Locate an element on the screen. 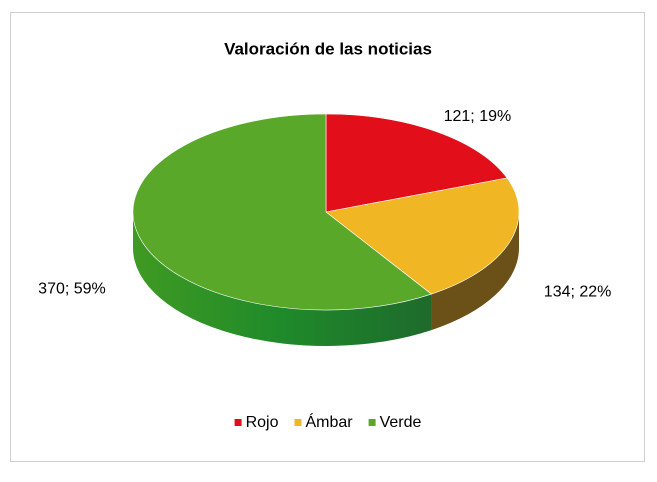  legend-label: Verde is located at coordinates (401, 422).